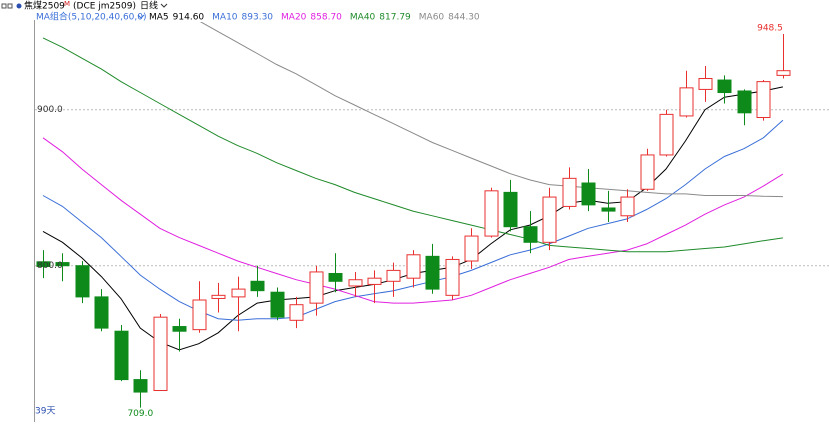 The height and width of the screenshot is (426, 829). What do you see at coordinates (140, 414) in the screenshot?
I see `low-label: 709.0` at bounding box center [140, 414].